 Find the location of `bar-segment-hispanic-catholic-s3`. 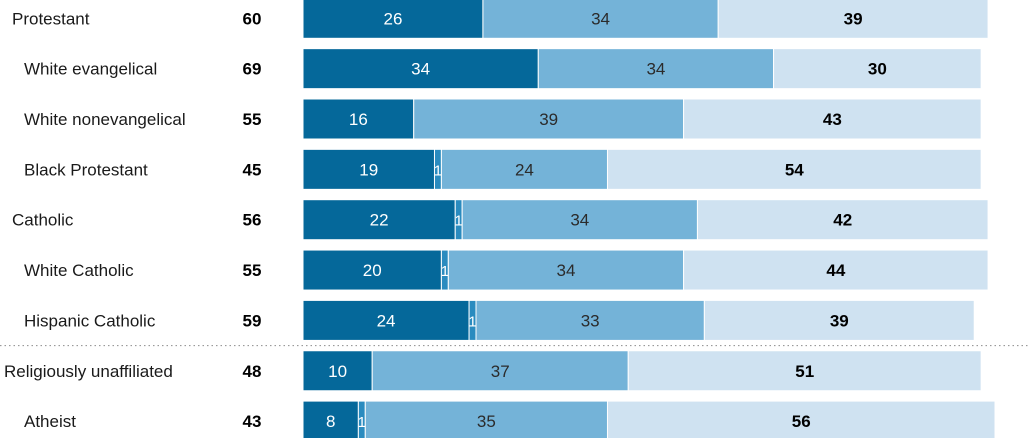

bar-segment-hispanic-catholic-s3 is located at coordinates (590, 320).